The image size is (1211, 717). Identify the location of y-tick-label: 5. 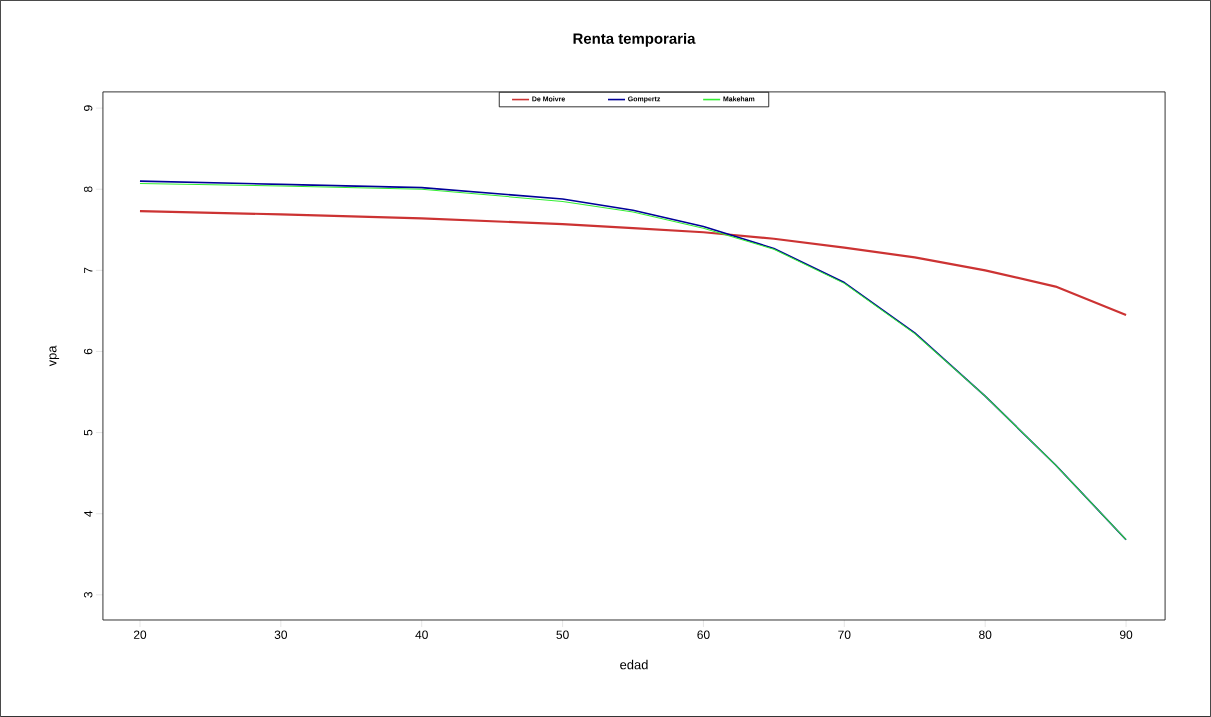
(88, 432).